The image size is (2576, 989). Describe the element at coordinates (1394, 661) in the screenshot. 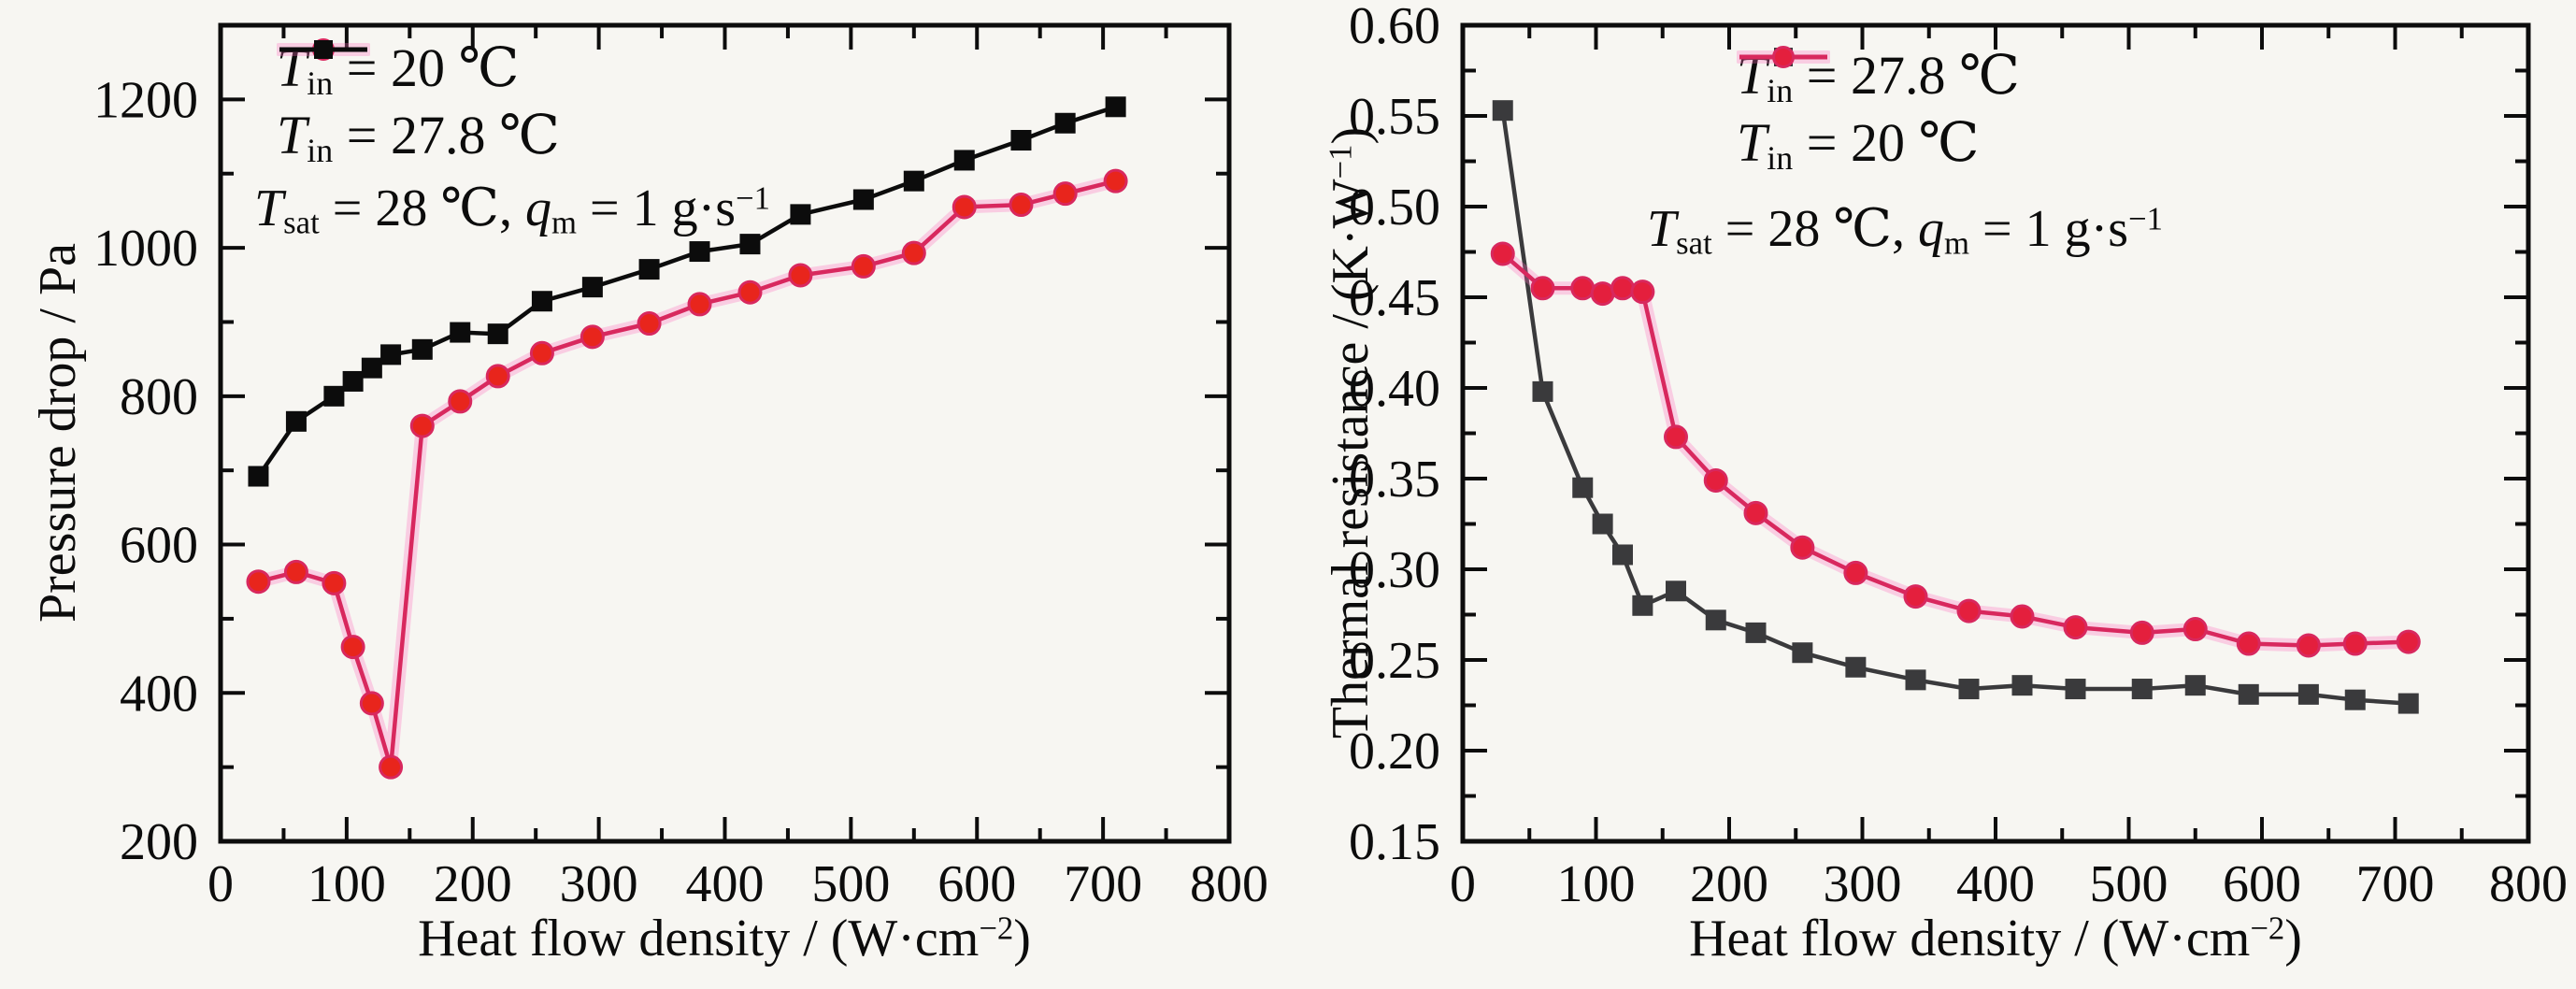

I see `y-tick-label: 0.25` at that location.